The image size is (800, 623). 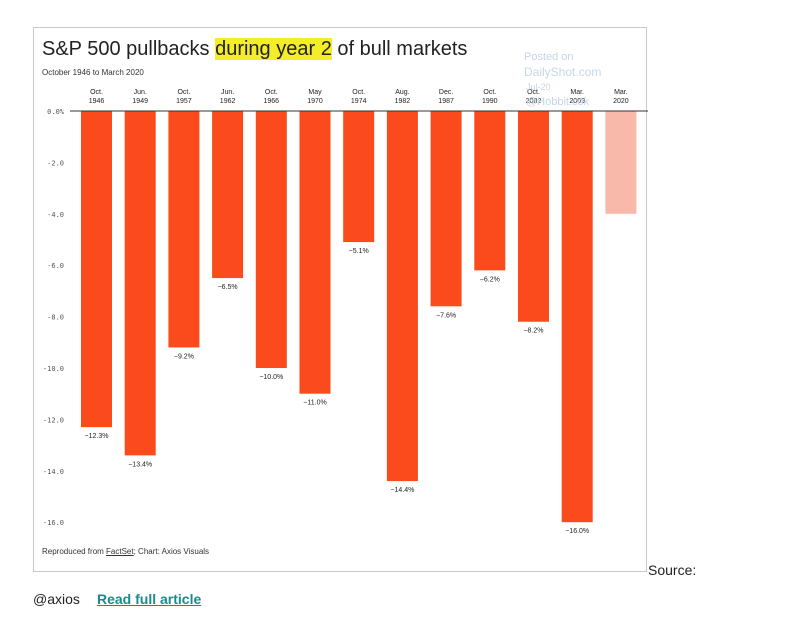 What do you see at coordinates (140, 101) in the screenshot?
I see `x-tick-label-year: 1949` at bounding box center [140, 101].